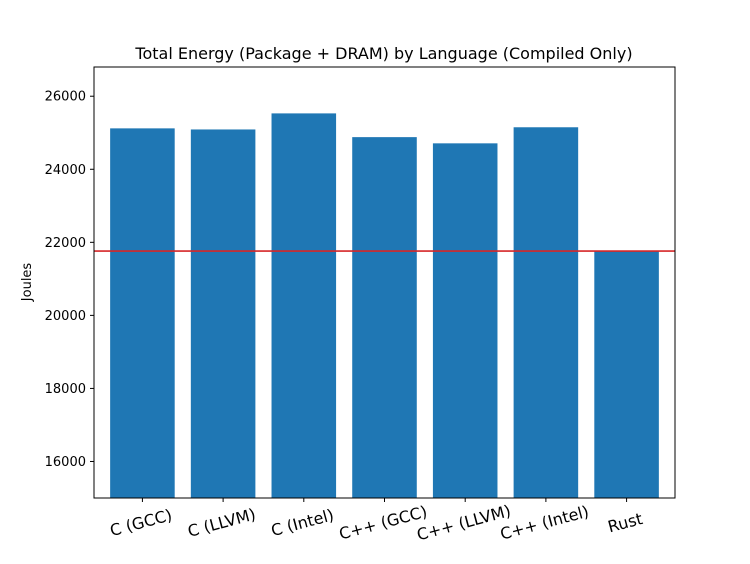  Describe the element at coordinates (625, 522) in the screenshot. I see `x-tick-label: Rust` at that location.